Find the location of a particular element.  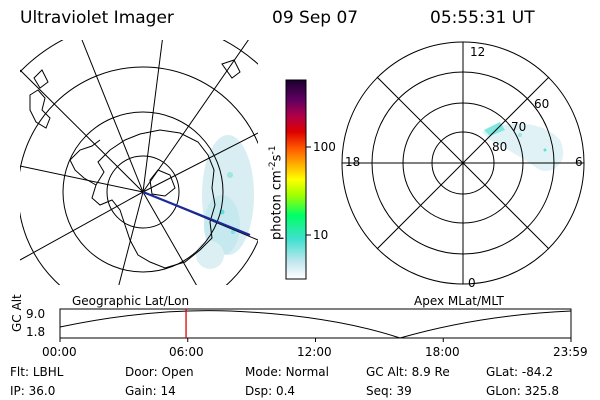

geographic-map-label: Geographic Lat/Lon is located at coordinates (131, 301).